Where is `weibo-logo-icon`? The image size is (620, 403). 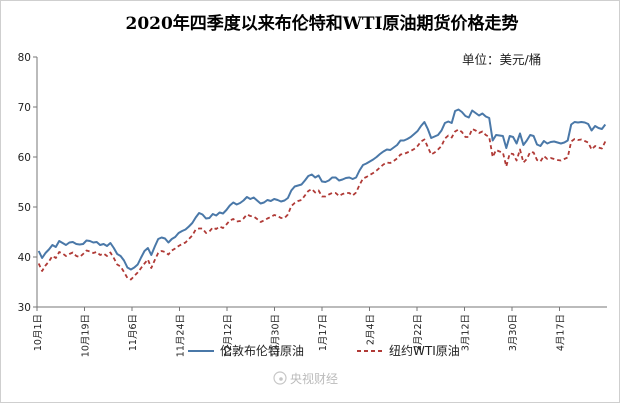 weibo-logo-icon is located at coordinates (280, 378).